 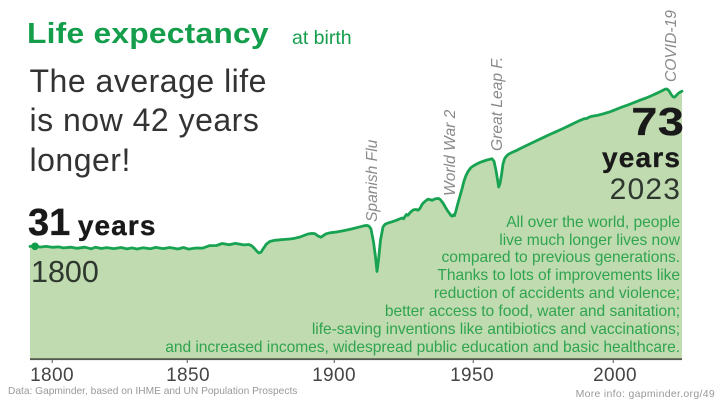 What do you see at coordinates (450, 152) in the screenshot?
I see `svg-text: World War 2` at bounding box center [450, 152].